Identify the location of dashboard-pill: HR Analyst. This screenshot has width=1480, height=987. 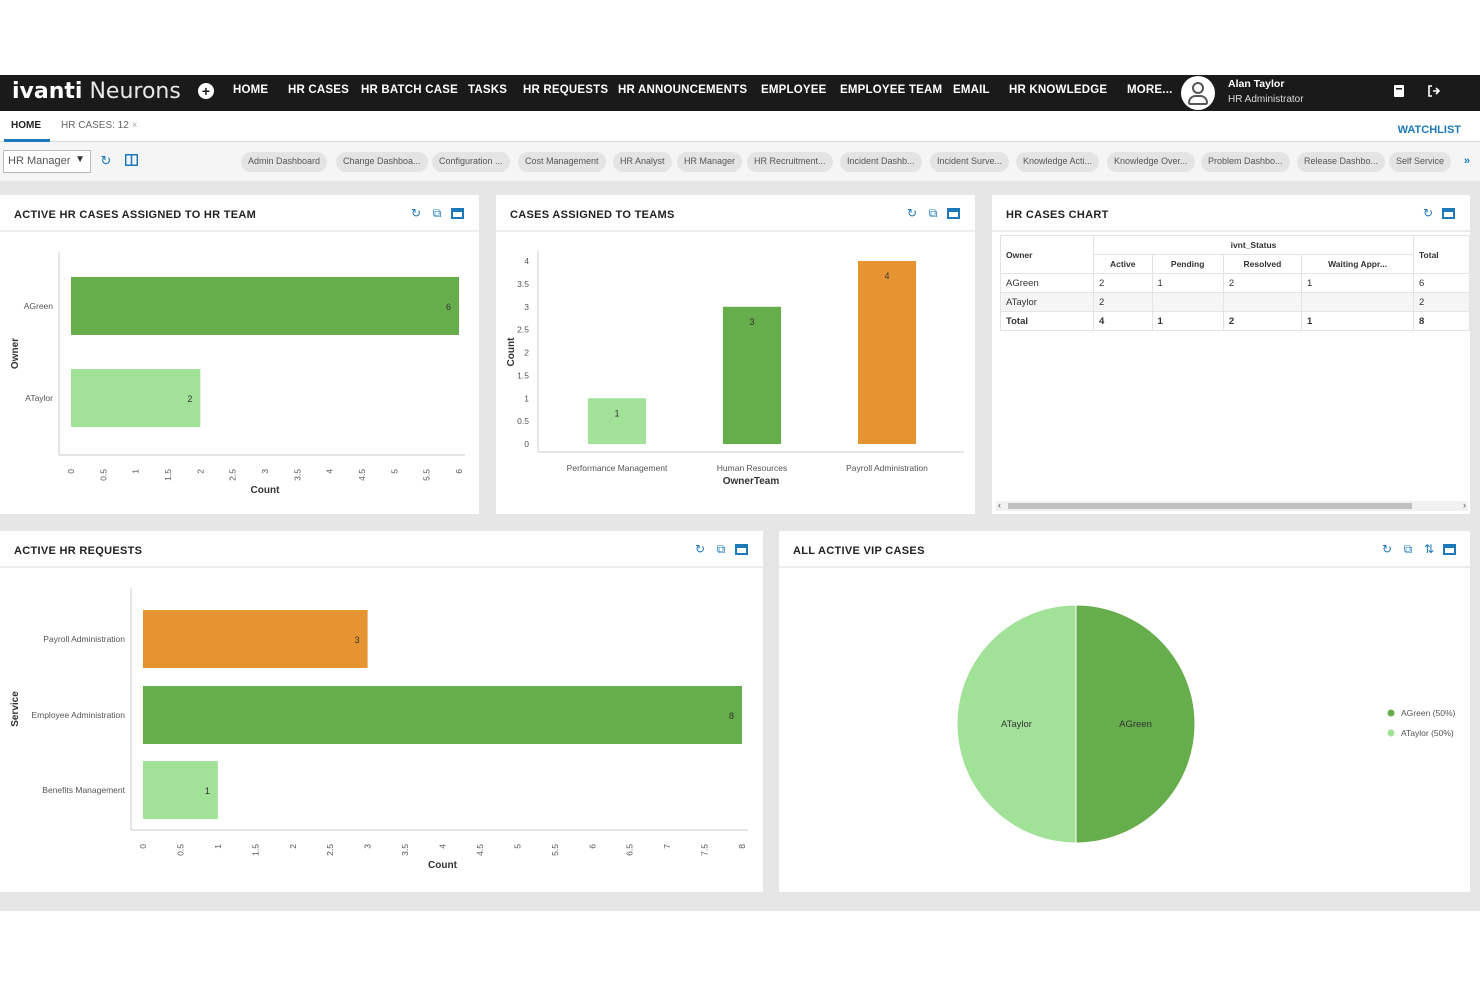
(642, 162).